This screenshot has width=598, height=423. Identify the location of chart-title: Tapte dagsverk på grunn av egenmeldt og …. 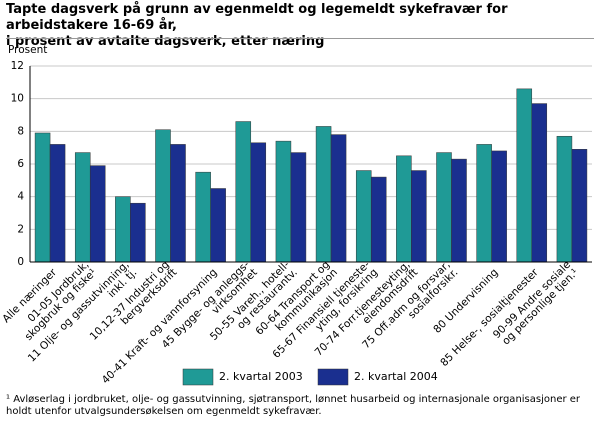
(257, 25).